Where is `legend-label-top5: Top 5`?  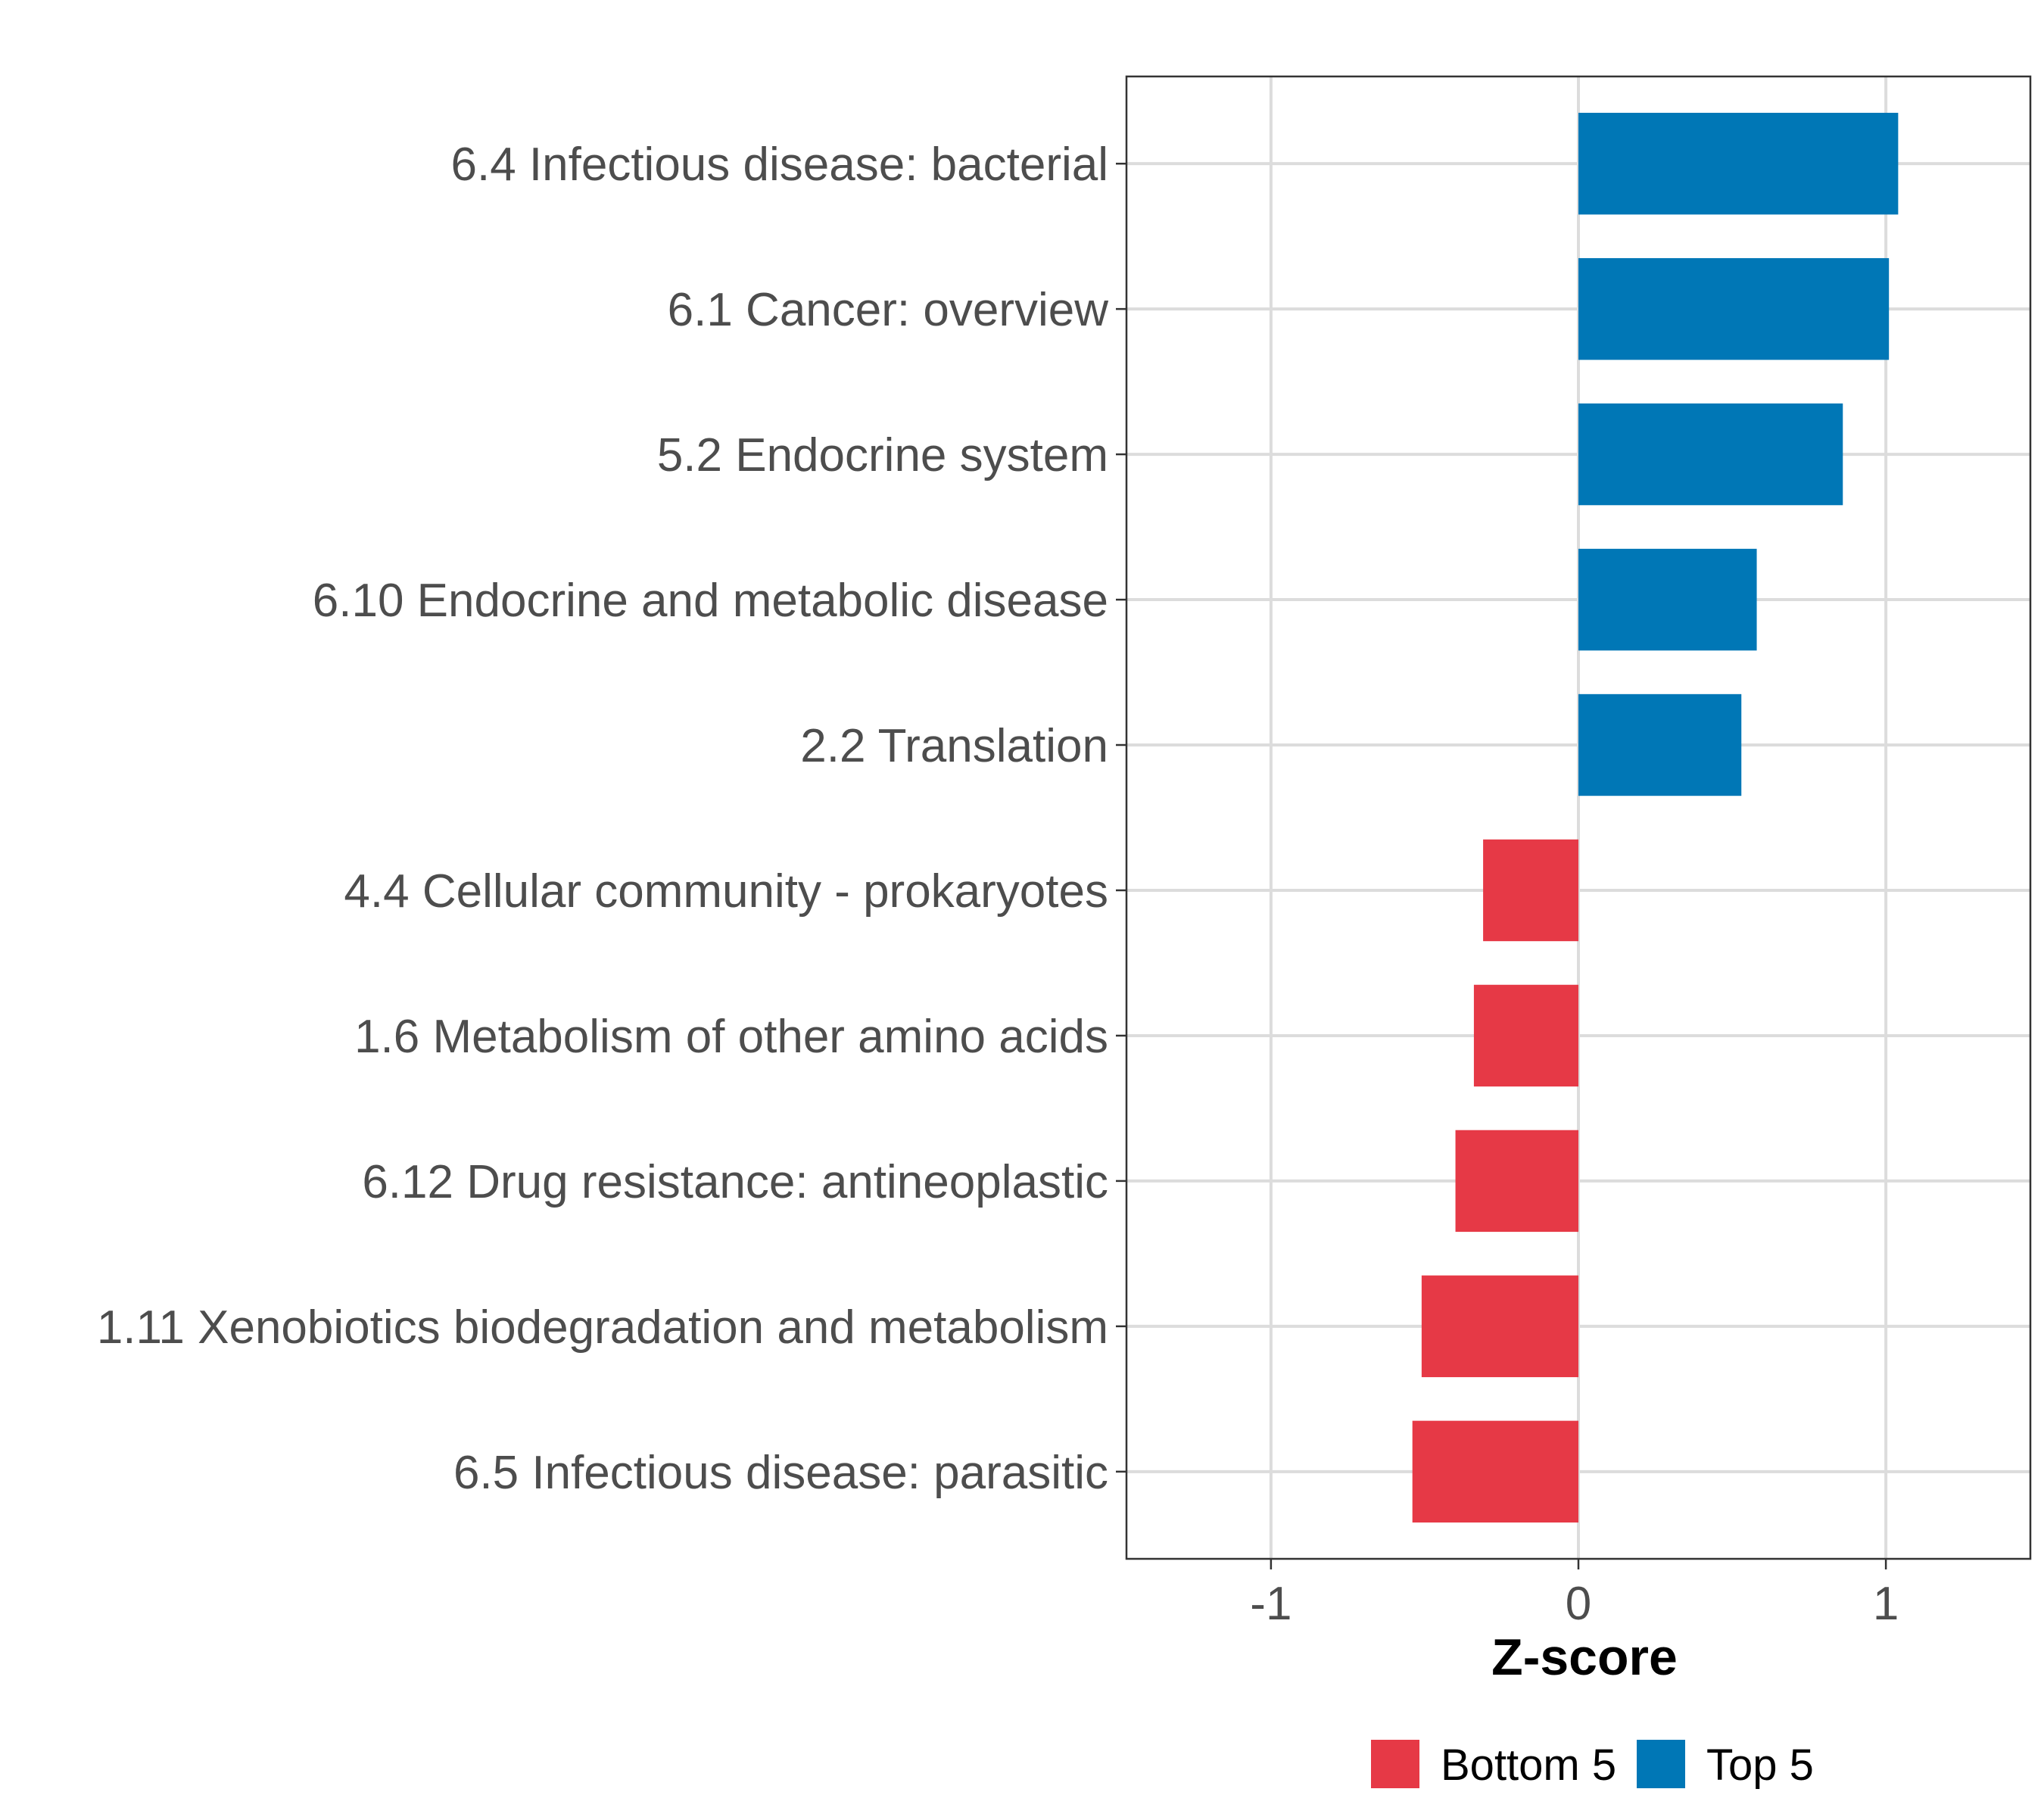 legend-label-top5: Top 5 is located at coordinates (1760, 1765).